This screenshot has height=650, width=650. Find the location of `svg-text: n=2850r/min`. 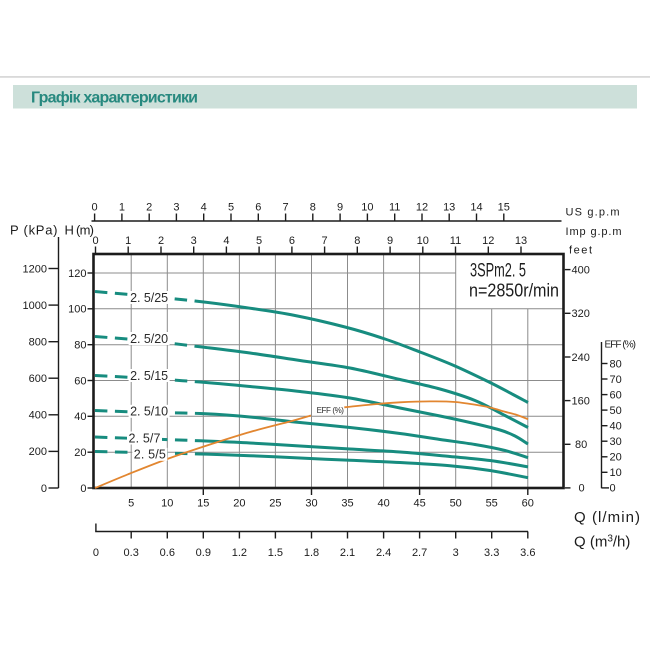

svg-text: n=2850r/min is located at coordinates (514, 290).